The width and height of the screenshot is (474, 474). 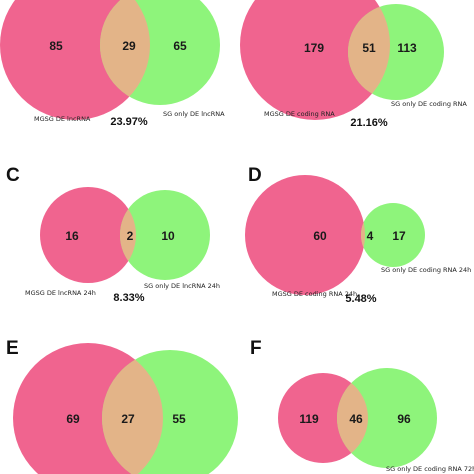 I want to click on venn-left-set-label: MGSG DE lncRNA 24h, so click(x=60, y=293).